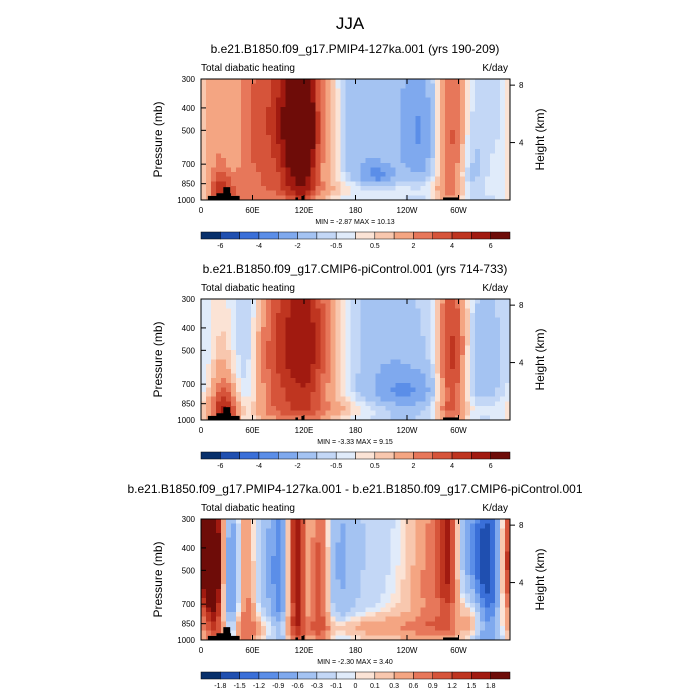 The height and width of the screenshot is (700, 700). I want to click on topography-mask, so click(451, 198).